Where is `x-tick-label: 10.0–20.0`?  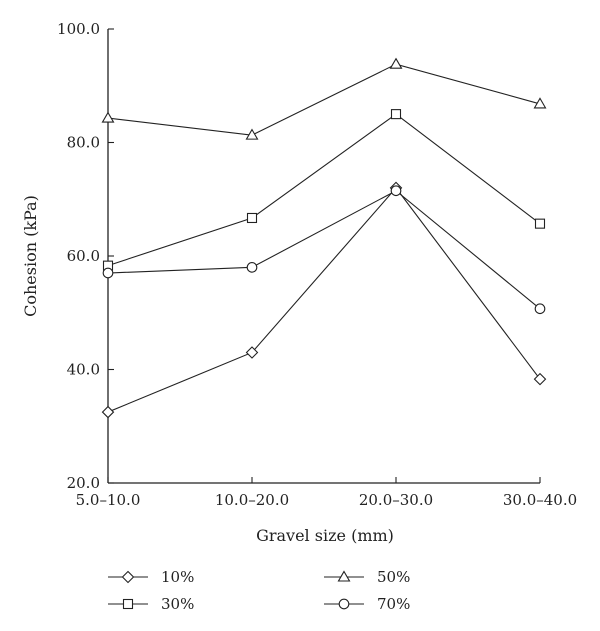 x-tick-label: 10.0–20.0 is located at coordinates (252, 500).